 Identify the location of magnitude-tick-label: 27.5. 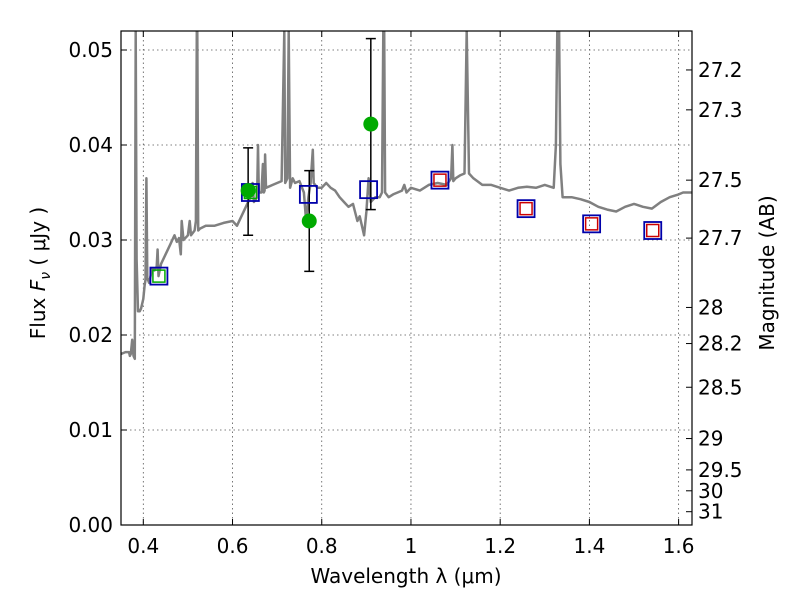
(720, 180).